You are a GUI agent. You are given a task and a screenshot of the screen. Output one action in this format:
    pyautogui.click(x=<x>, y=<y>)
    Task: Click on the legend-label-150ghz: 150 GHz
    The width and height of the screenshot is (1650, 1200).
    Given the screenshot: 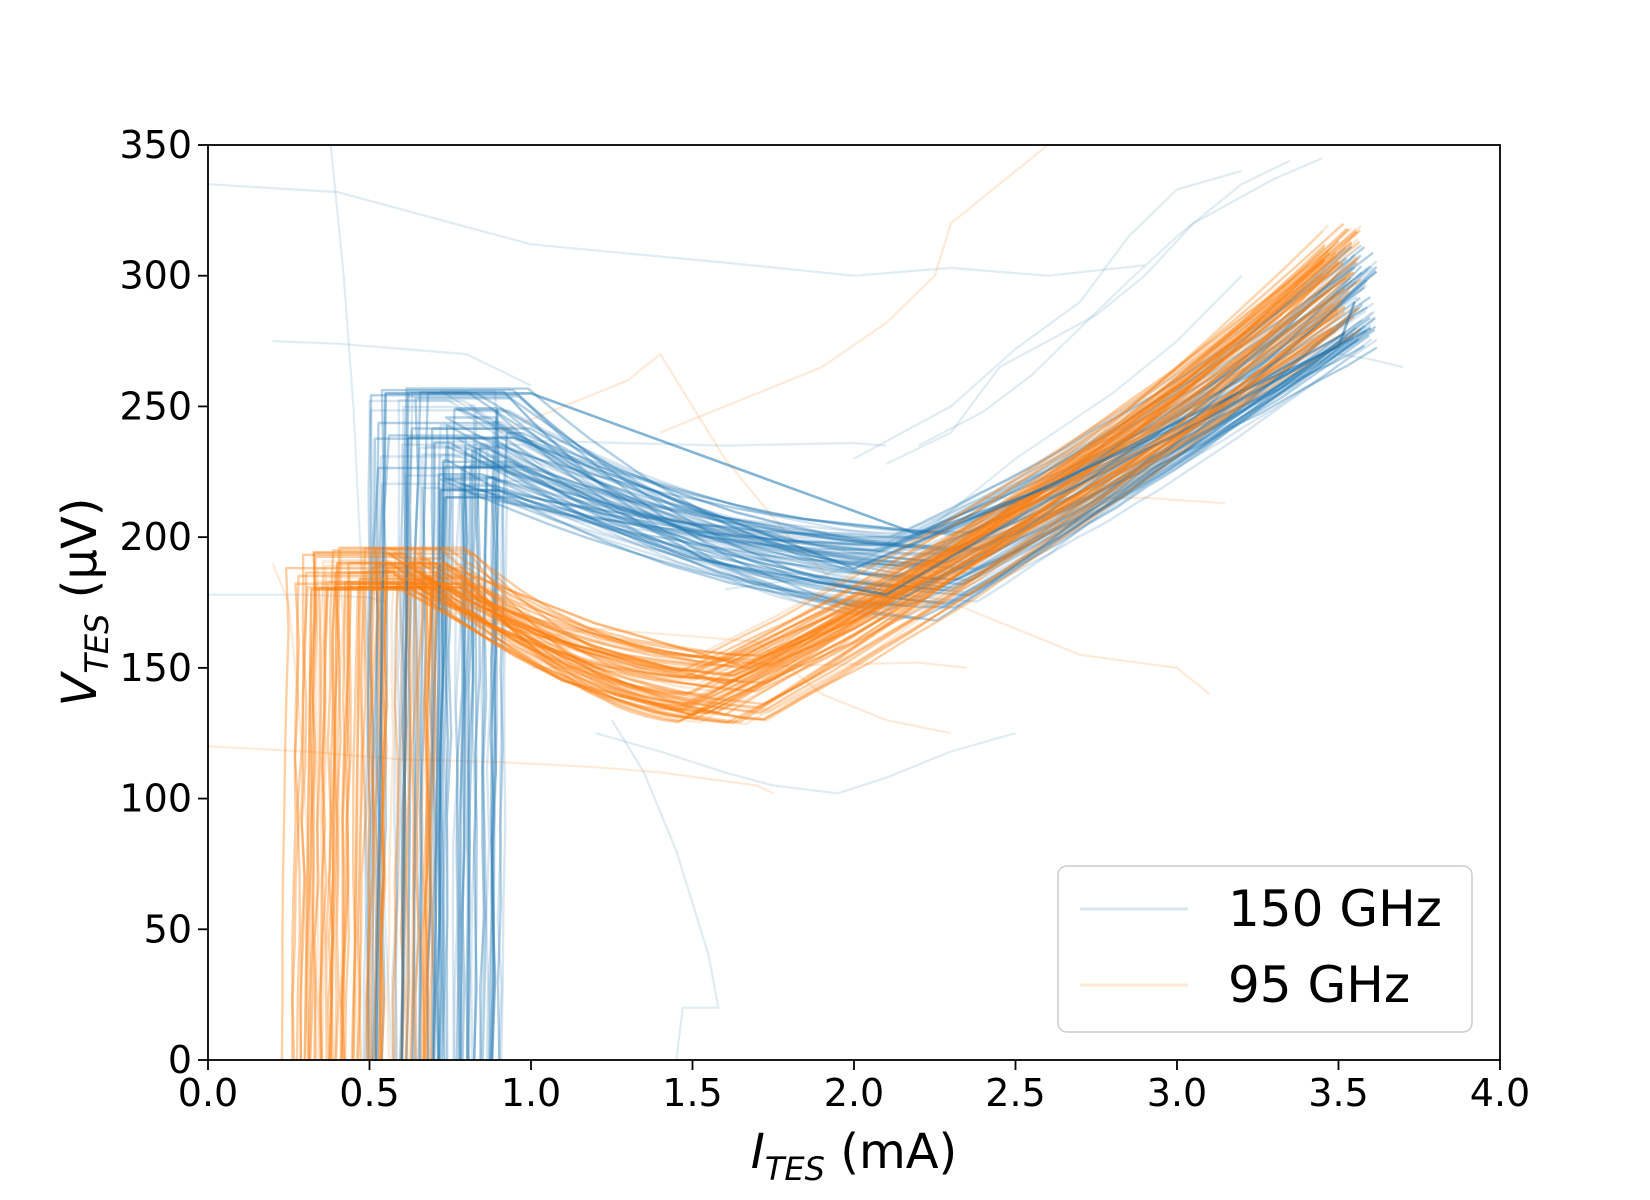 What is the action you would take?
    pyautogui.click(x=1335, y=909)
    